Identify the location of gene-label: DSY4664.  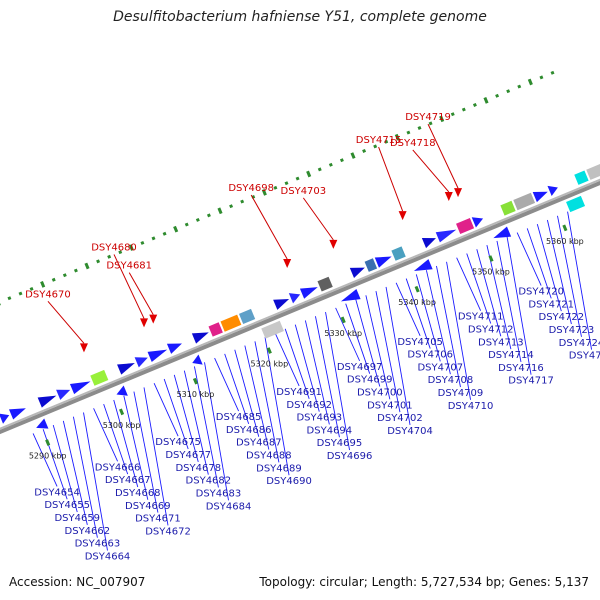
(108, 557).